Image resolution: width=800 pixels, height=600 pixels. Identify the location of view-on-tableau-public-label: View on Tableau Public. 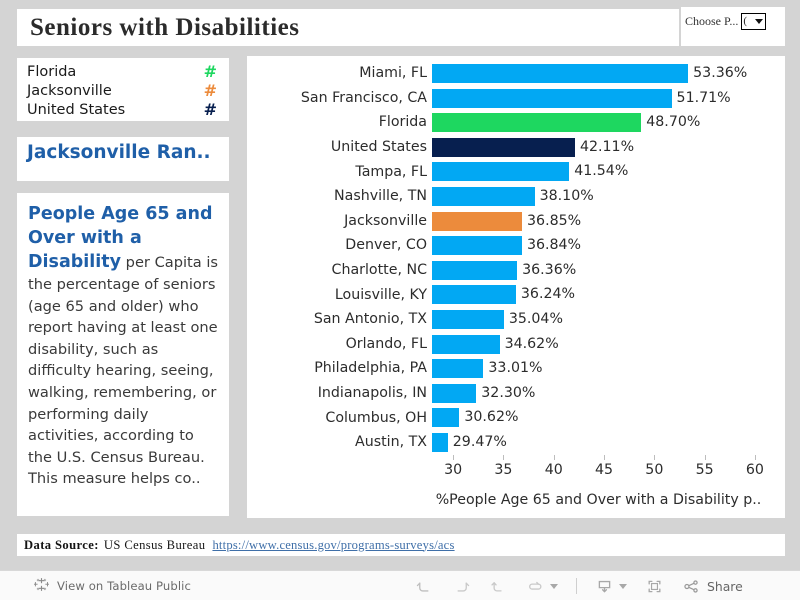
(124, 586).